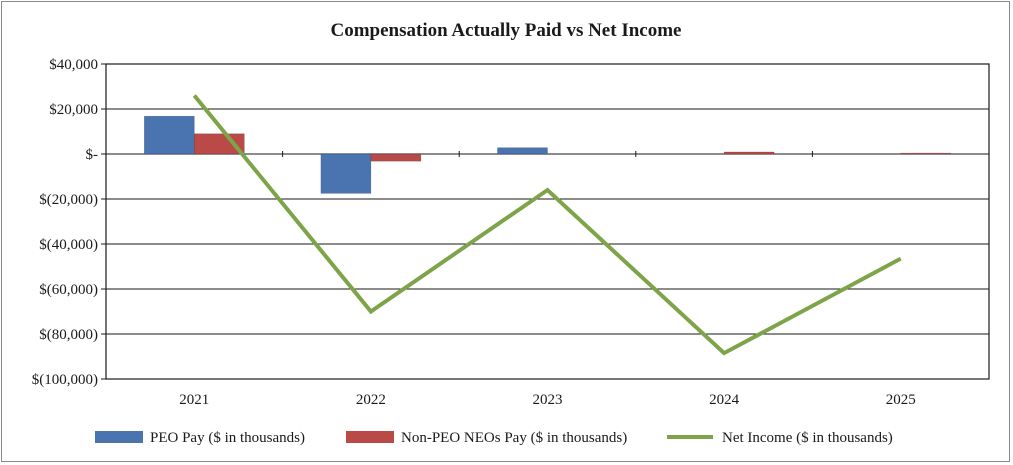 Image resolution: width=1013 pixels, height=465 pixels. What do you see at coordinates (194, 400) in the screenshot?
I see `x-tick-label: 2021` at bounding box center [194, 400].